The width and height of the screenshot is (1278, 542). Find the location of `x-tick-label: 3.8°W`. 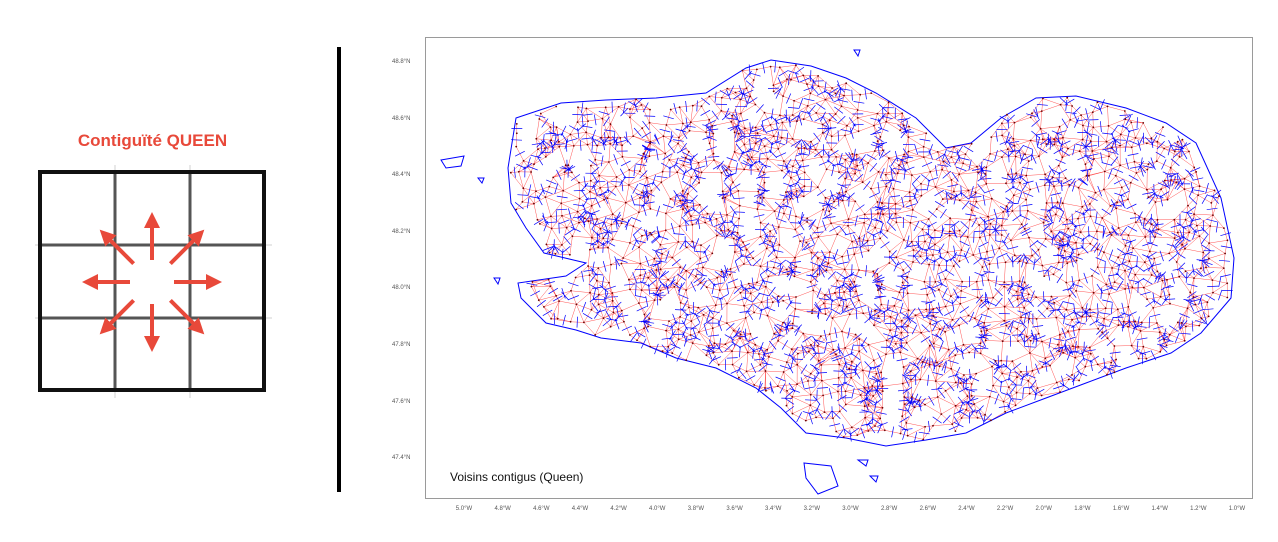

x-tick-label: 3.8°W is located at coordinates (696, 509).